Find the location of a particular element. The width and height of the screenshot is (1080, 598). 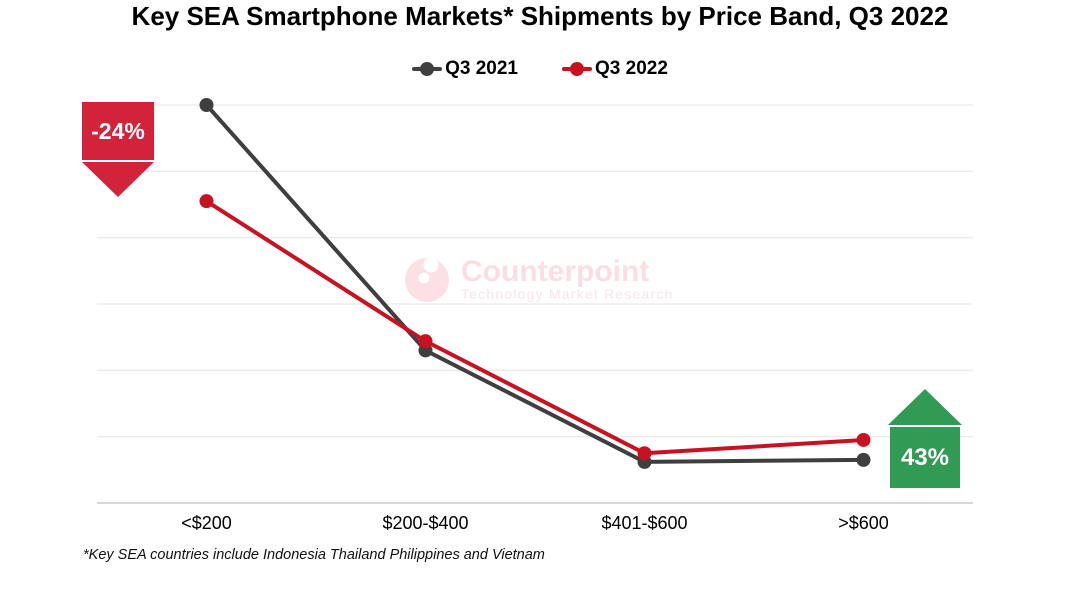

decline-badge: -24% is located at coordinates (118, 149).